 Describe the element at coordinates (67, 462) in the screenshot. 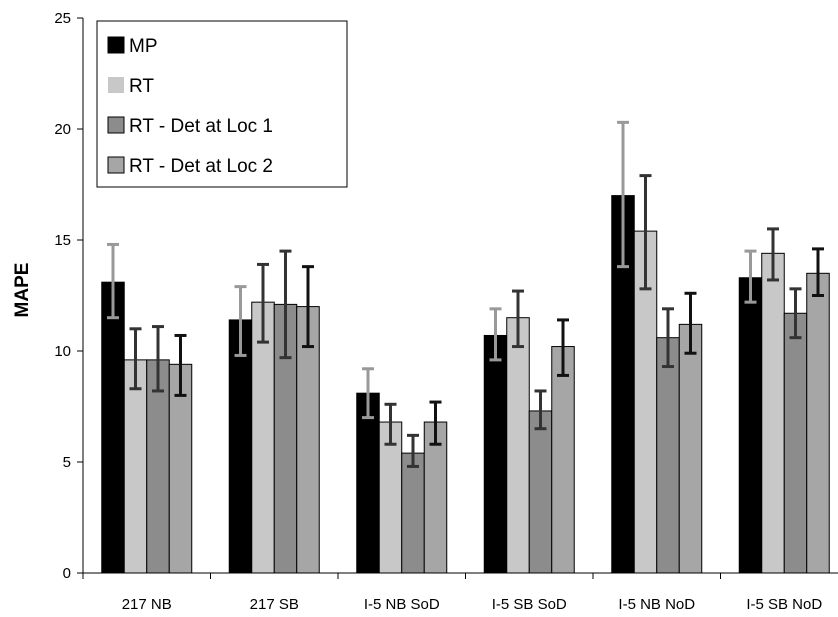

I see `y-tick-label: 5` at that location.